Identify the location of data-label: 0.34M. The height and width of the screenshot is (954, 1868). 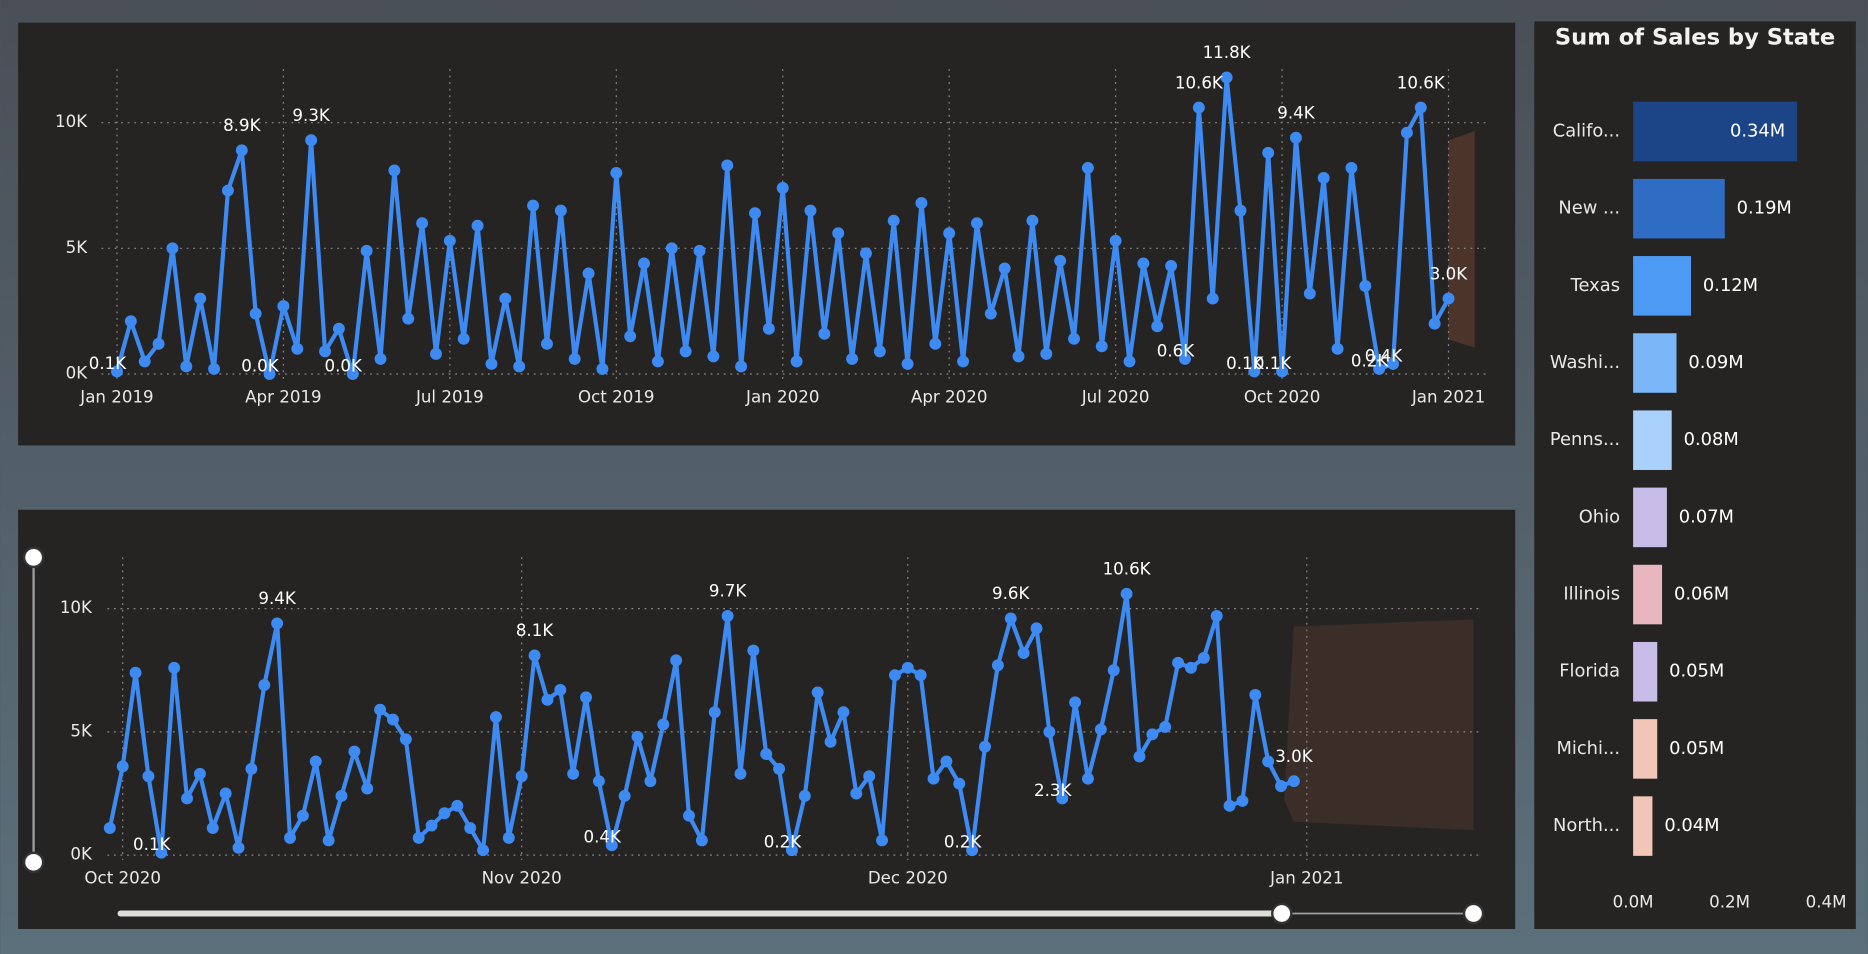
(1757, 130).